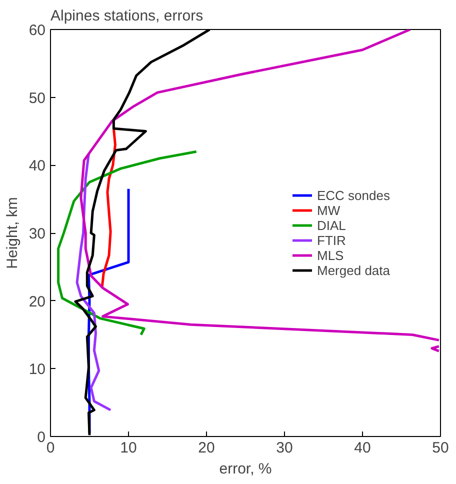  I want to click on x-axis-title: error, %, so click(245, 469).